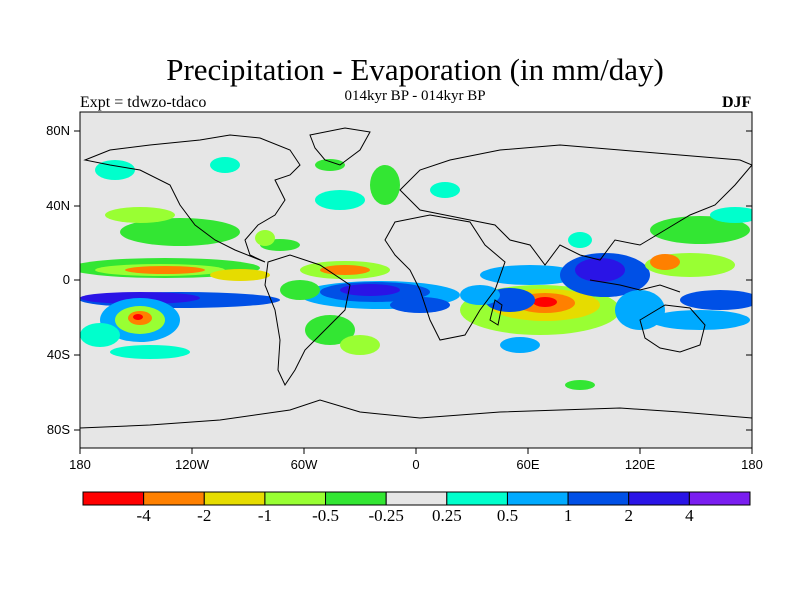  I want to click on lon-label: 120E, so click(640, 464).